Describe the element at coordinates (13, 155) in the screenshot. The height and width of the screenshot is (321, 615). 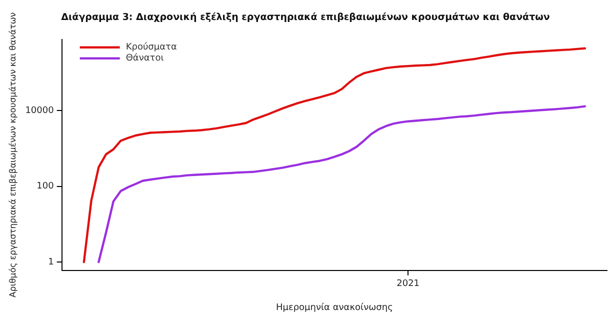
I see `y-axis-title: Αριθμός εργαστηριακά επιβεβαιωμένων κρουσμάτων και θανάτων` at that location.